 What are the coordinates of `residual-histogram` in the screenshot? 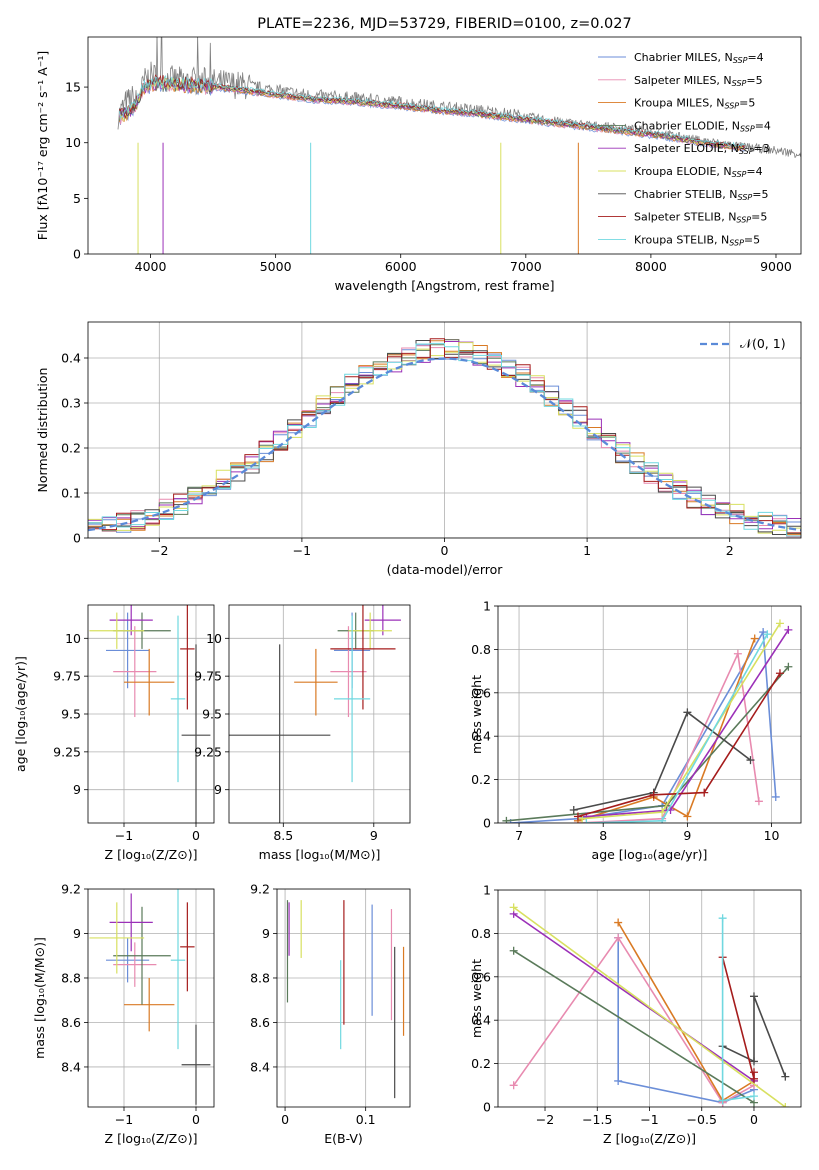 It's located at (444, 436).